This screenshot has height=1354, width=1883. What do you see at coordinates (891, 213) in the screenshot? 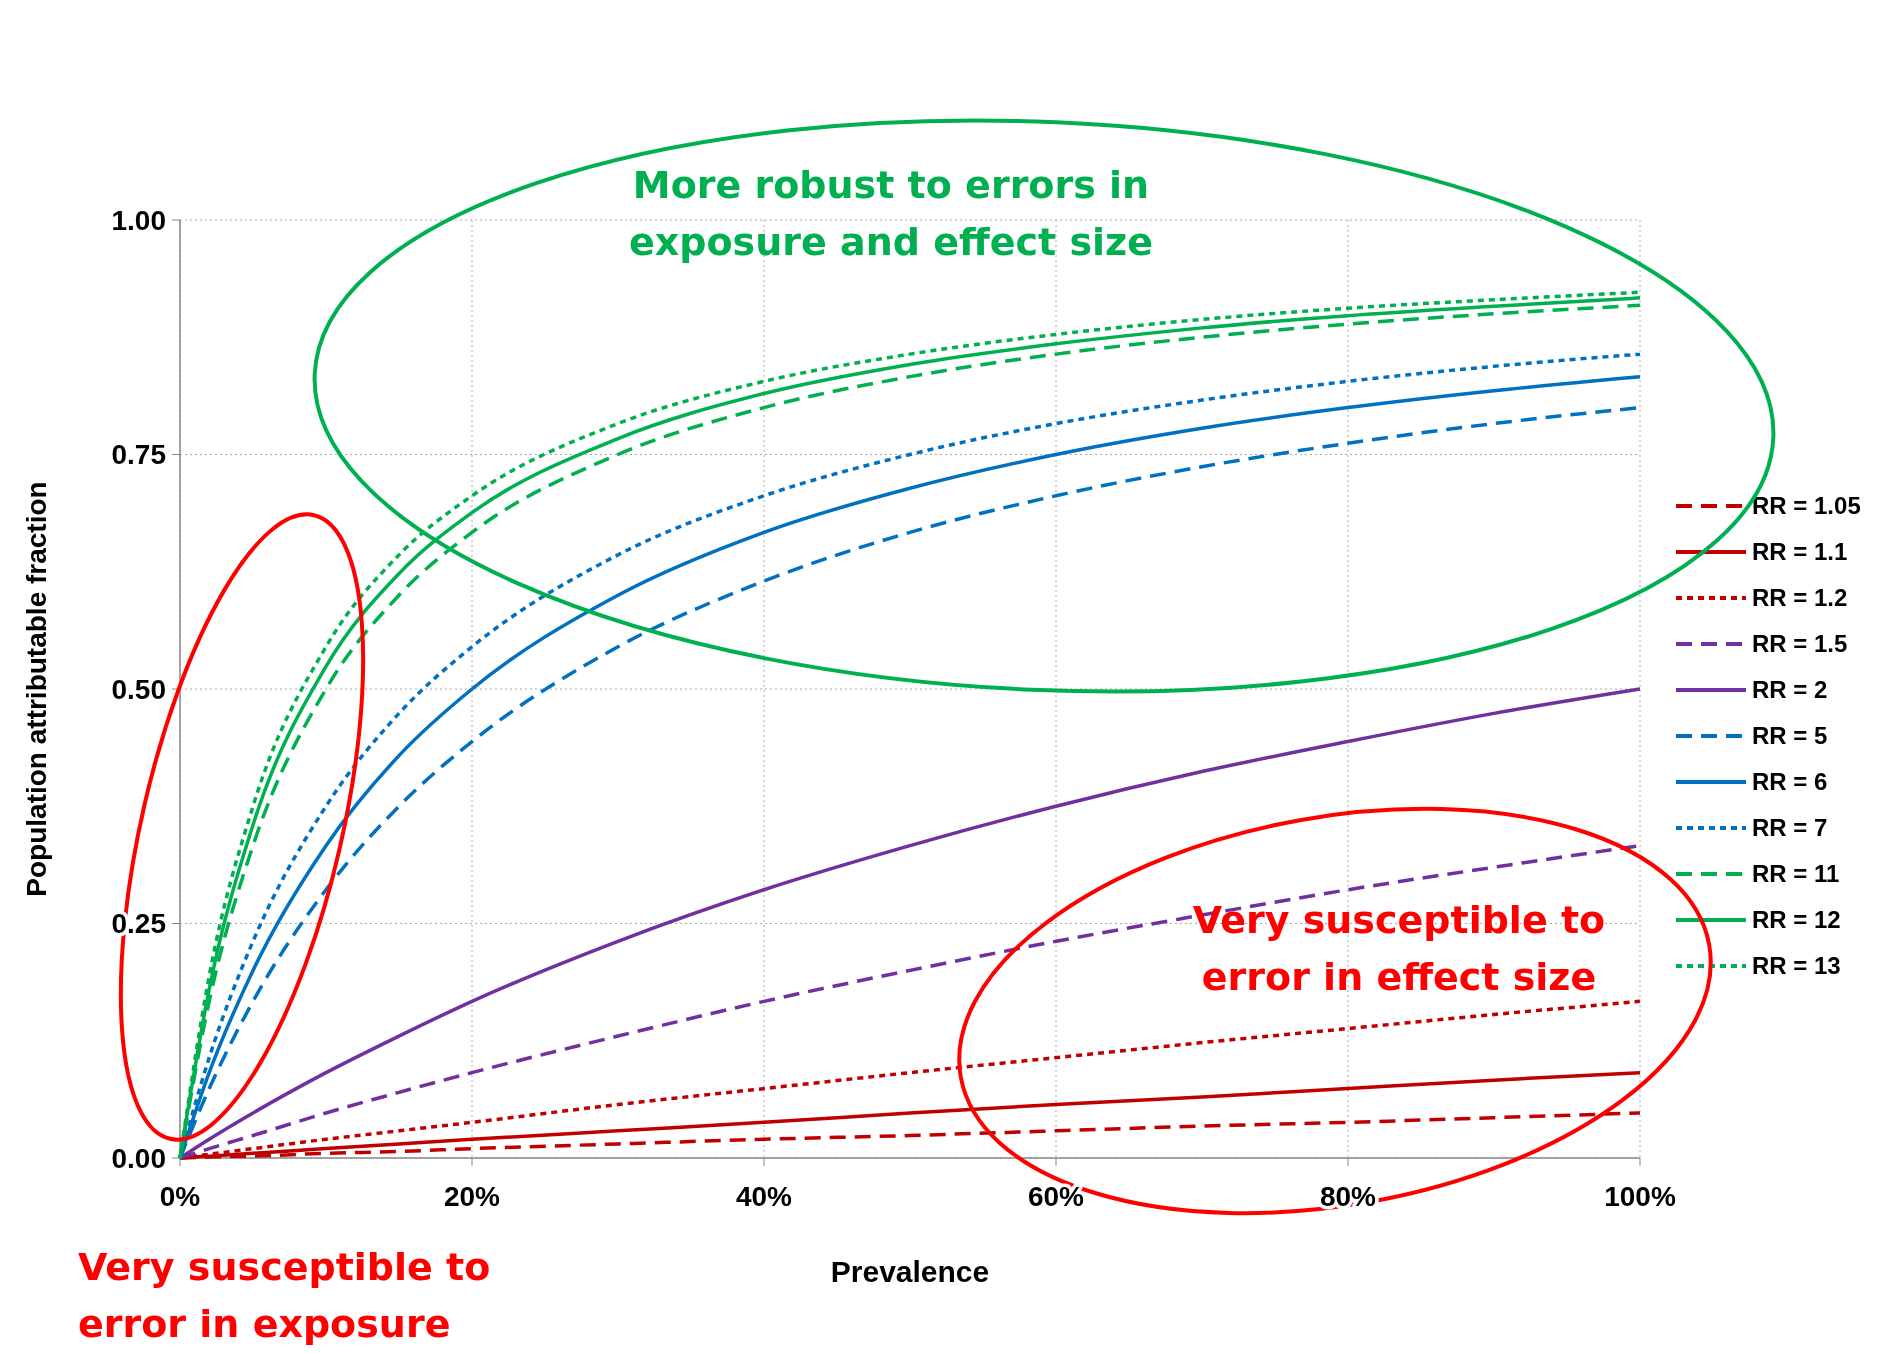
I see `annotation: More robust to errors in exposure and effect size` at bounding box center [891, 213].